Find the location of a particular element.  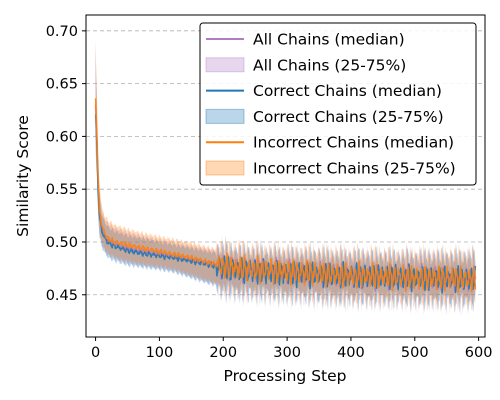

y-tick-label: 0.70 is located at coordinates (62, 32).